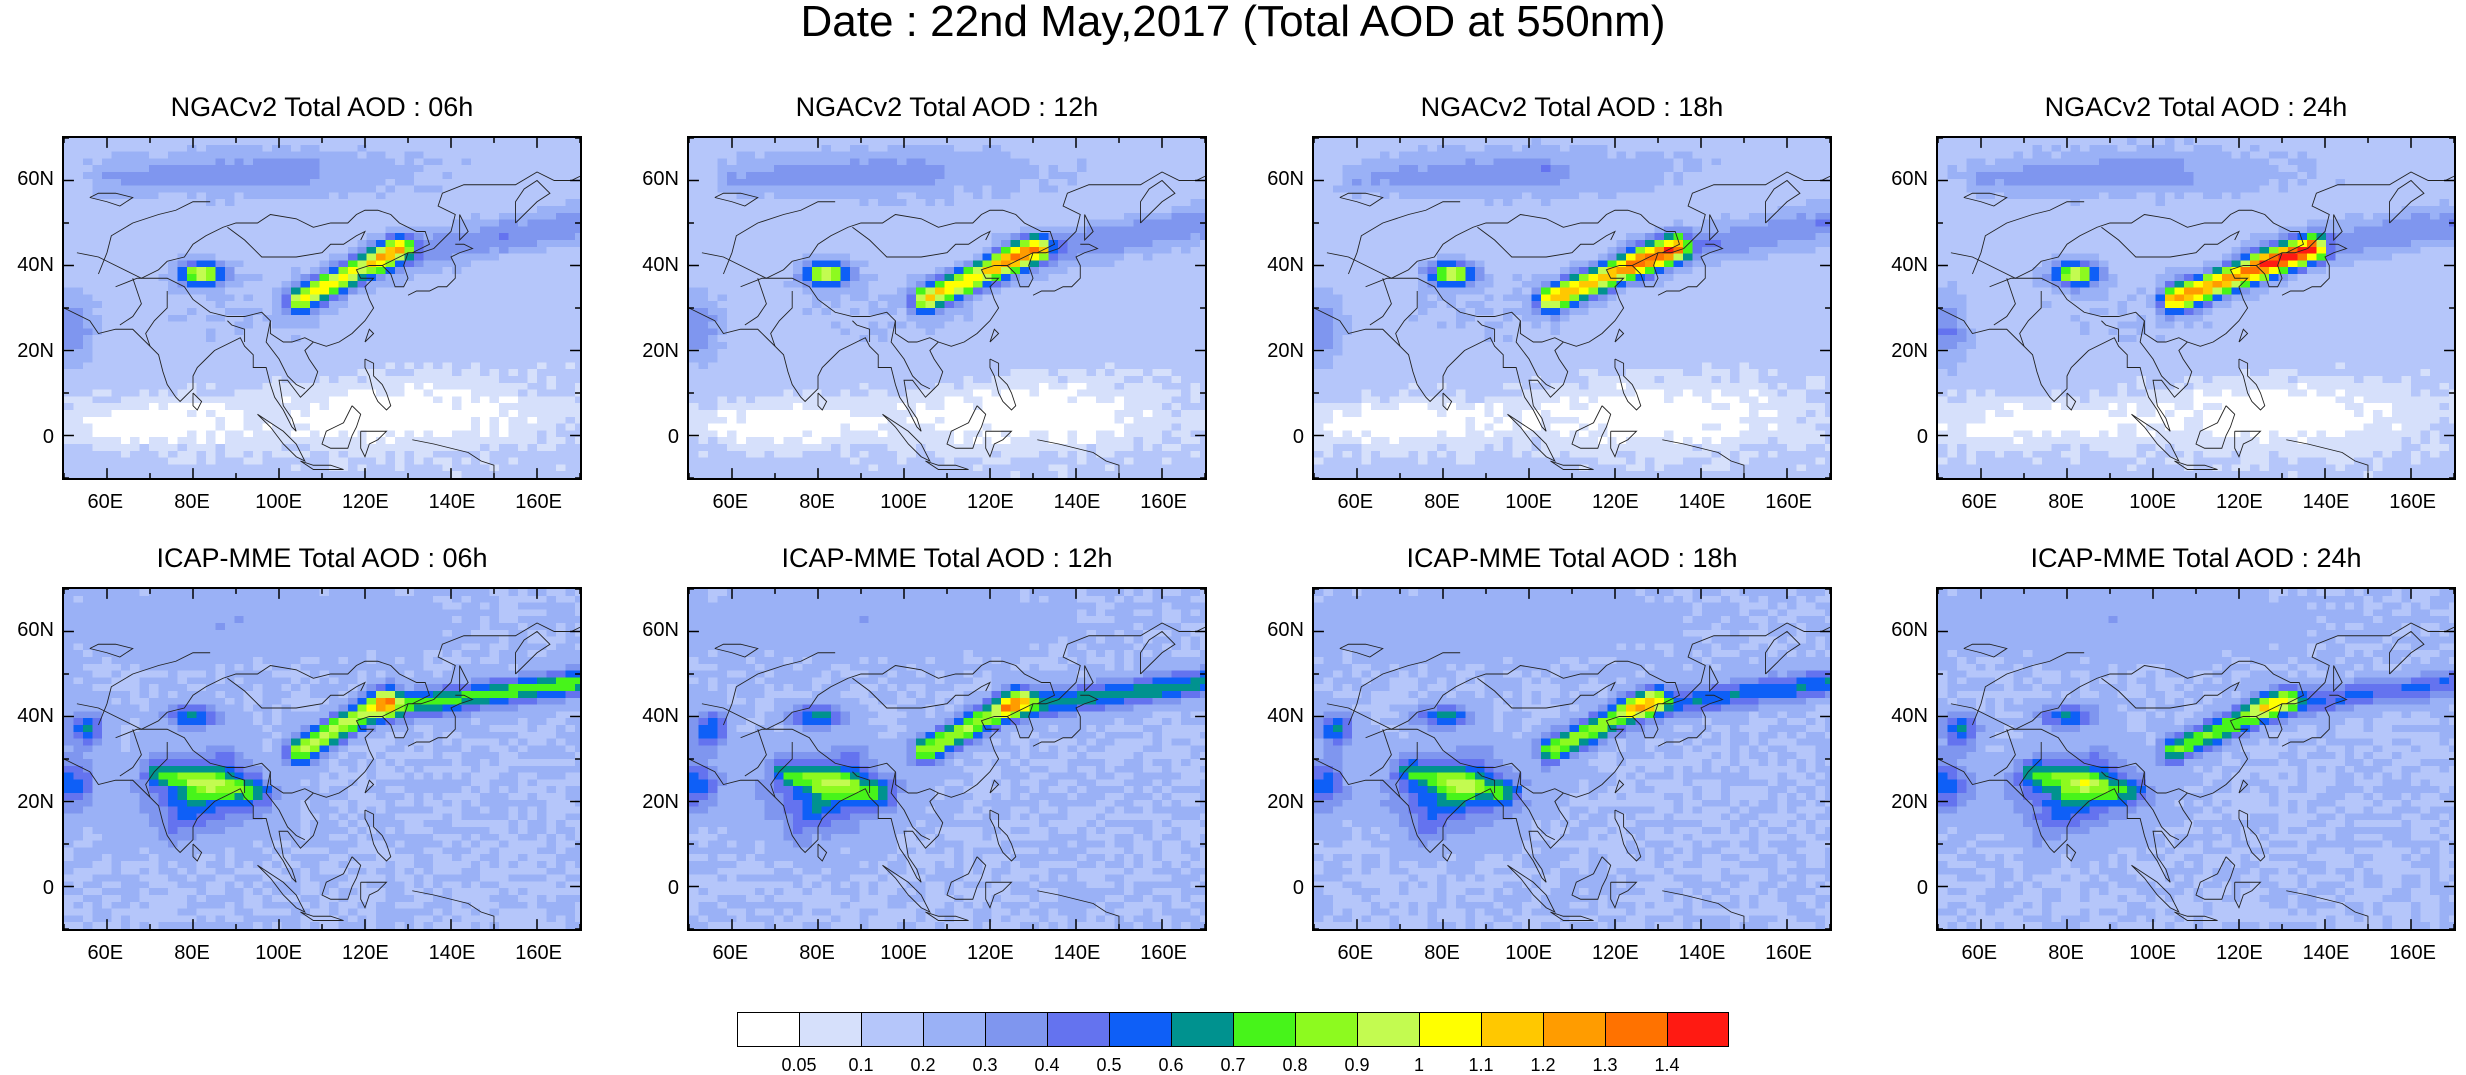  What do you see at coordinates (1543, 1065) in the screenshot?
I see `colorbar-tick-label: 1.2` at bounding box center [1543, 1065].